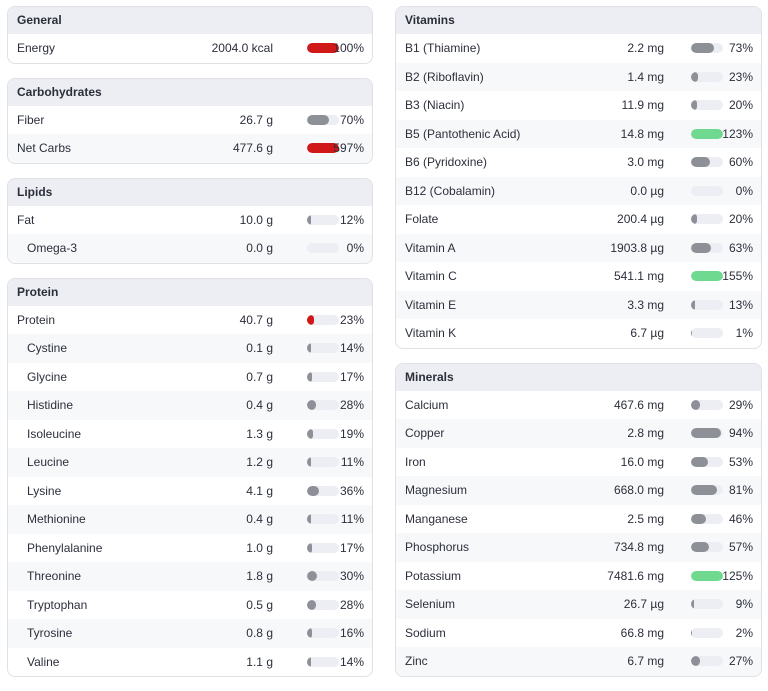 This screenshot has width=768, height=691. Describe the element at coordinates (737, 134) in the screenshot. I see `nutrient-percent: 123%` at that location.